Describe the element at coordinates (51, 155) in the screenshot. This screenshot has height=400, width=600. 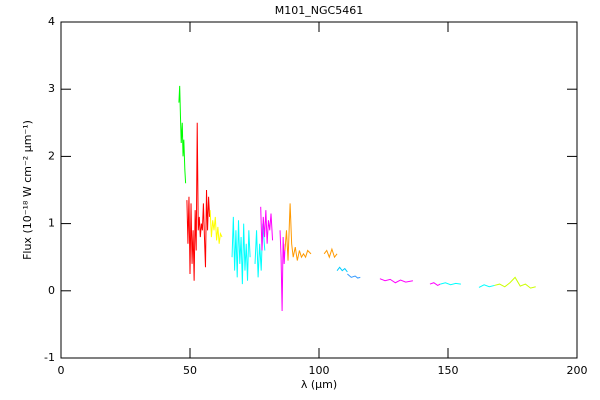
I see `y-tick-label: 2` at that location.